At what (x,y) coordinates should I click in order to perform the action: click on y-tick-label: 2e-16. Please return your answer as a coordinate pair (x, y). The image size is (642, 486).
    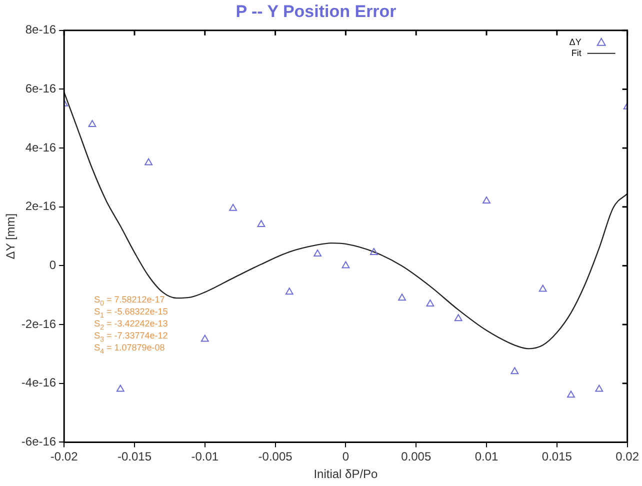
    Looking at the image, I should click on (40, 206).